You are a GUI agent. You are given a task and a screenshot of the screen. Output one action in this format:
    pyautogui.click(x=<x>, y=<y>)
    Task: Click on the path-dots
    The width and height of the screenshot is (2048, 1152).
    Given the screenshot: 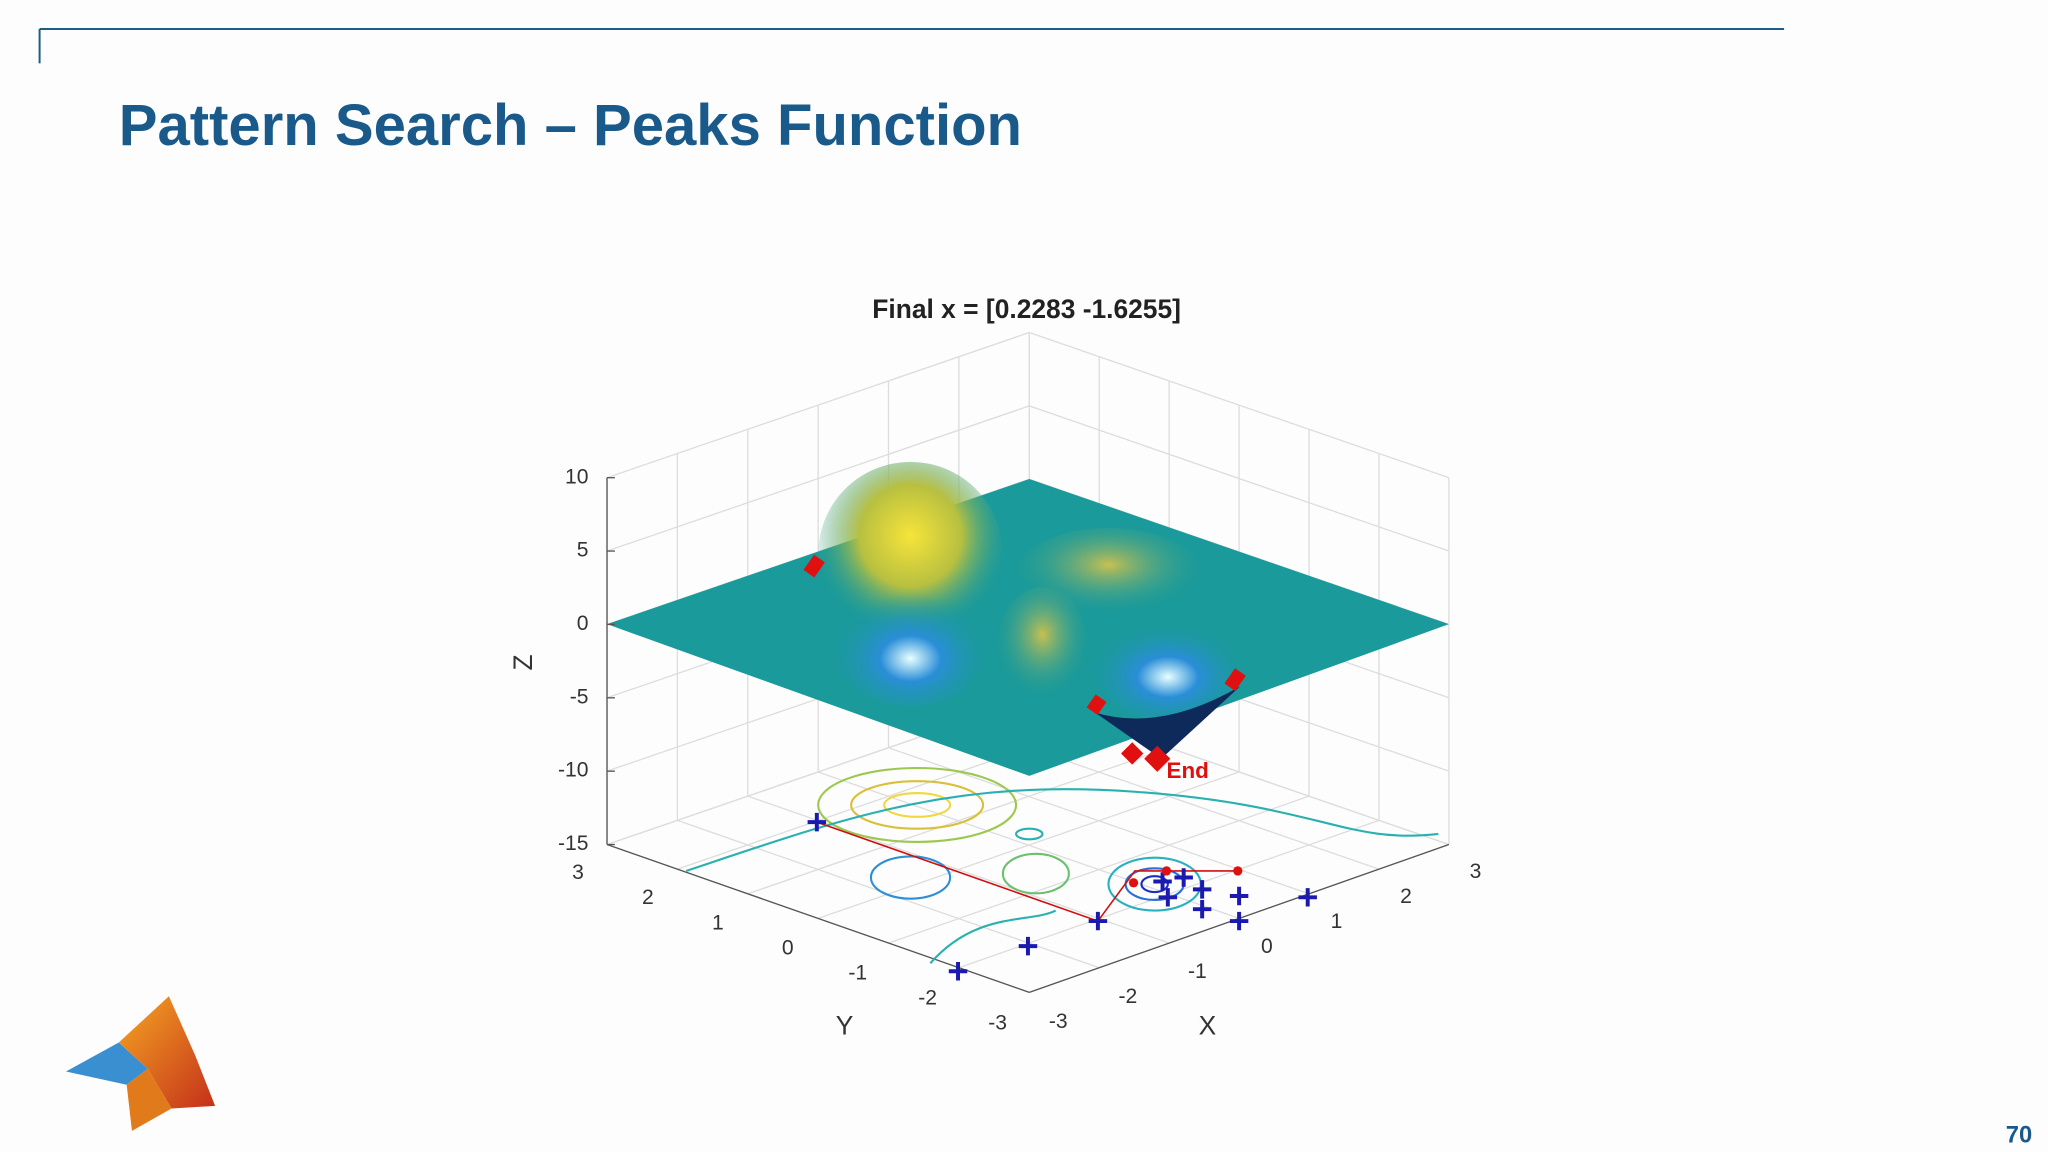 What is the action you would take?
    pyautogui.click(x=1185, y=877)
    